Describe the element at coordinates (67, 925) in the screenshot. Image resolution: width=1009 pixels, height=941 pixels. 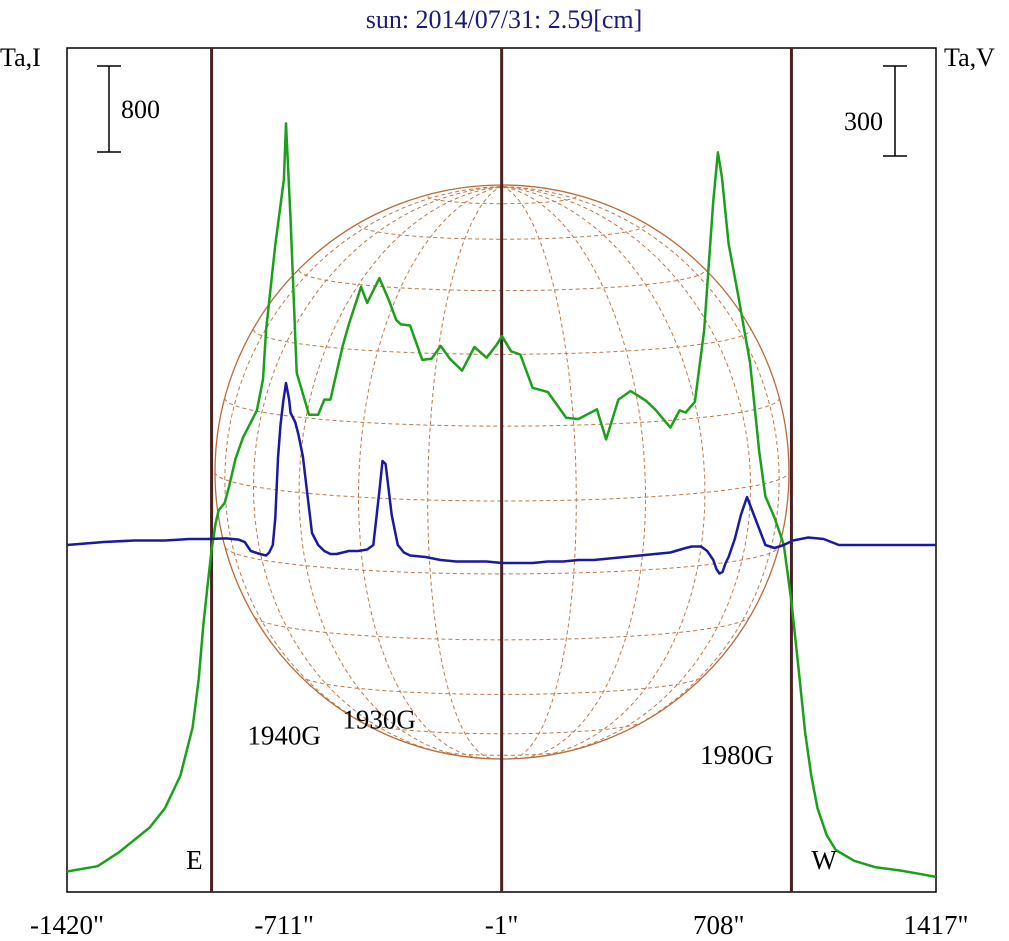
I see `x-tick-label: -1420"` at that location.